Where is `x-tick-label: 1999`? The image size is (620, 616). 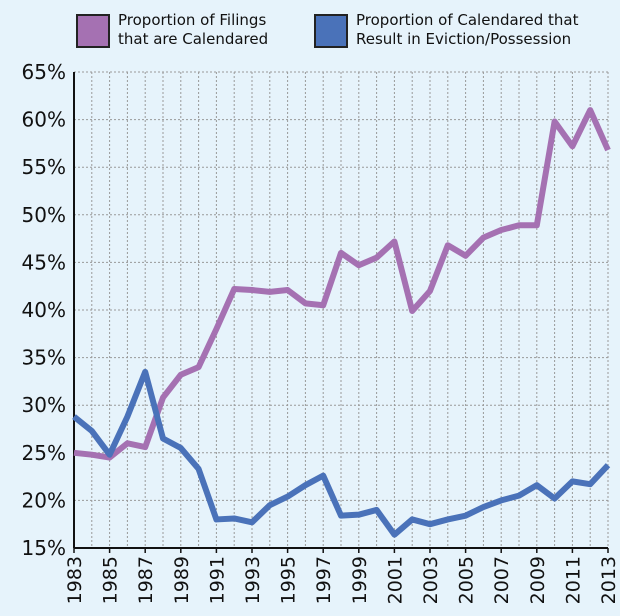
x-tick-label: 1999 is located at coordinates (360, 580).